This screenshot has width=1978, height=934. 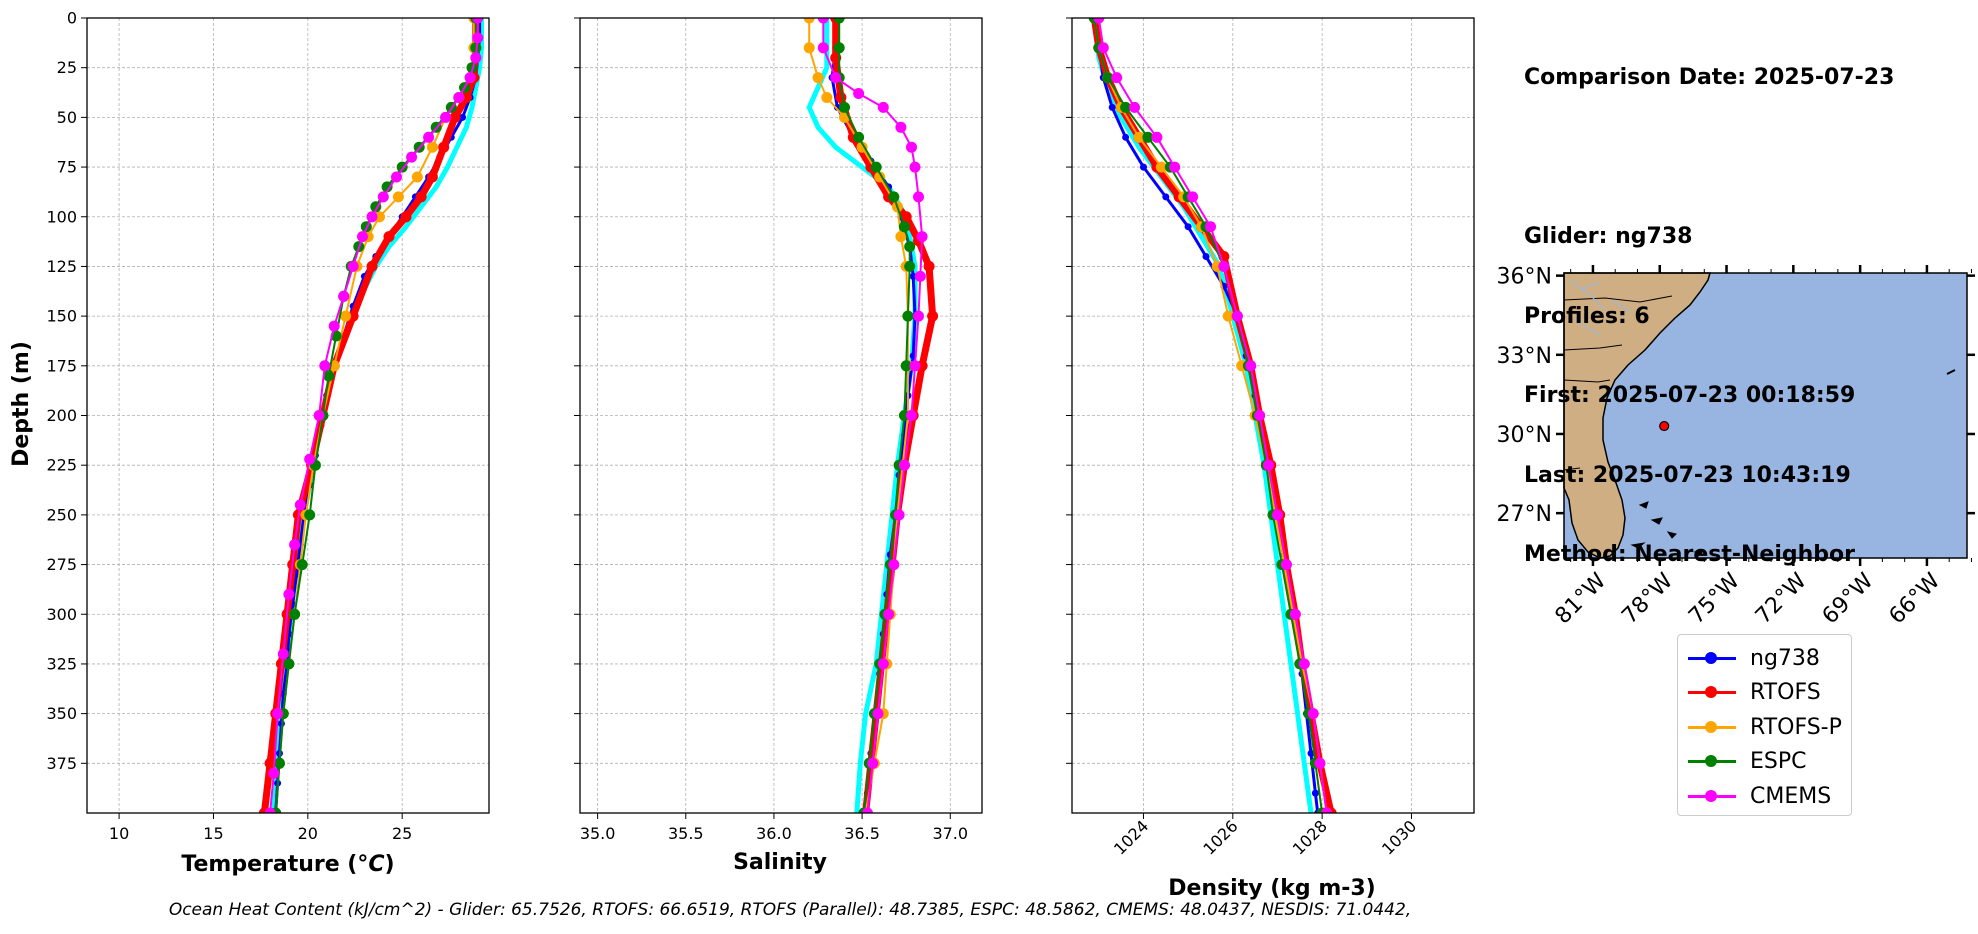 What do you see at coordinates (1709, 77) in the screenshot?
I see `comparison-date: Comparison Date: 2025-07-23` at bounding box center [1709, 77].